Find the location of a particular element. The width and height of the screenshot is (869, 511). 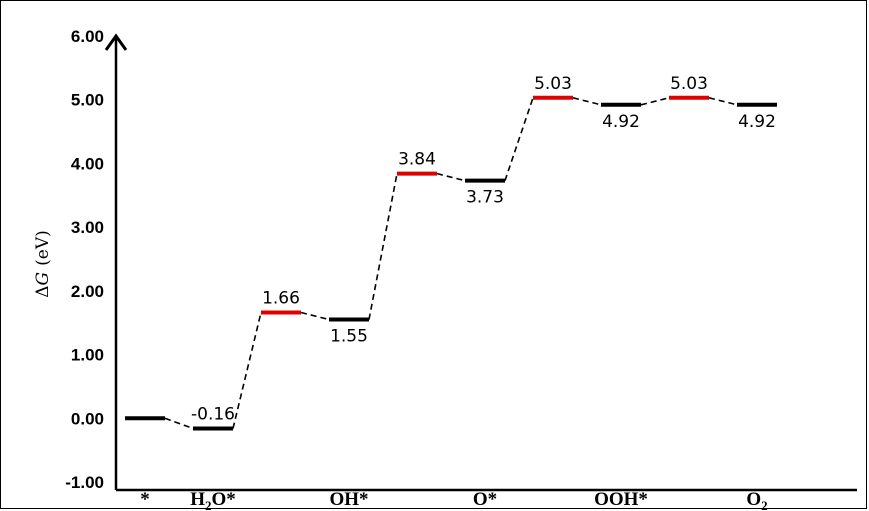

category-label-base: OOH* is located at coordinates (621, 499).